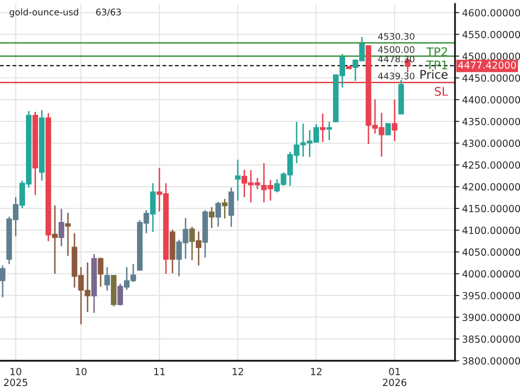 The height and width of the screenshot is (390, 520). I want to click on y-tick-label: 4150.00000, so click(491, 208).